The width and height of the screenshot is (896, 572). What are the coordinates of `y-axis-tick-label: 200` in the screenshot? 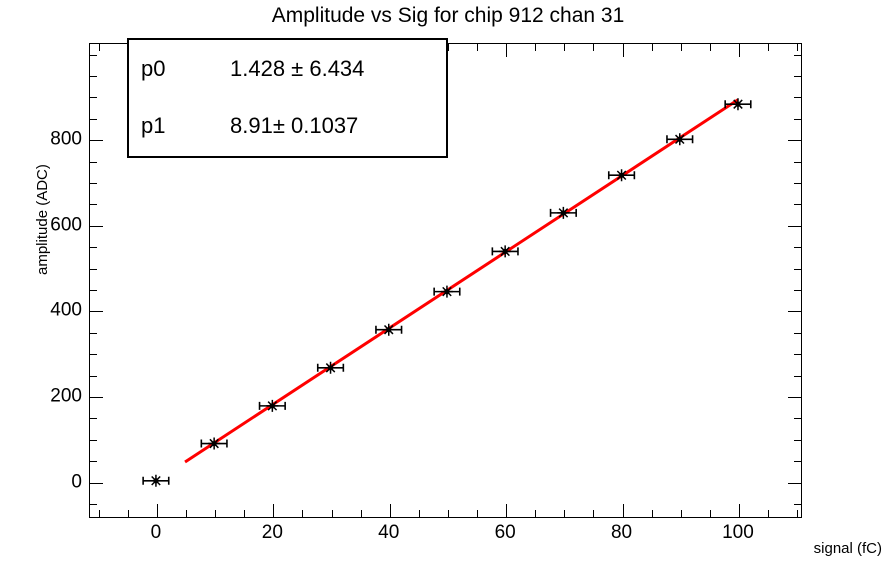 It's located at (66, 396).